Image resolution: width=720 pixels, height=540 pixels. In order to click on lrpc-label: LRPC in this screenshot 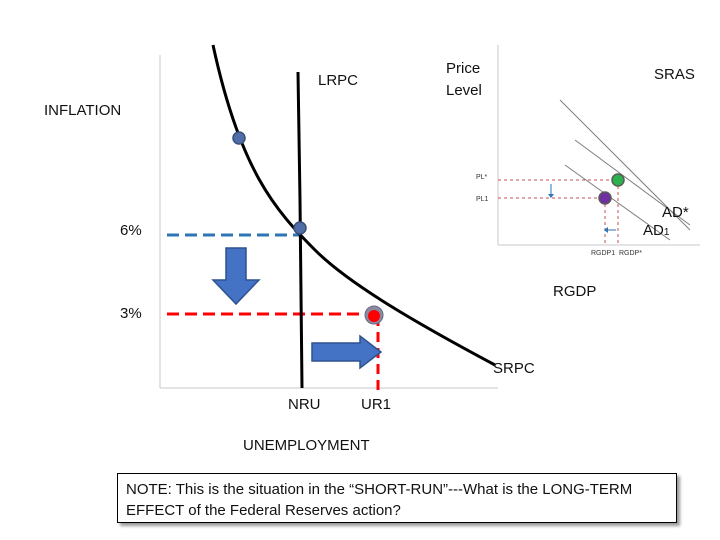, I will do `click(338, 80)`.